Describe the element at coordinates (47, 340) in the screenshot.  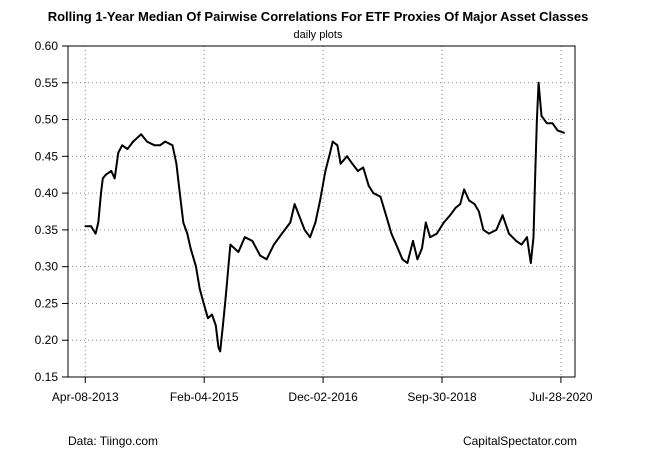
I see `y-tick-label: 0.20` at that location.